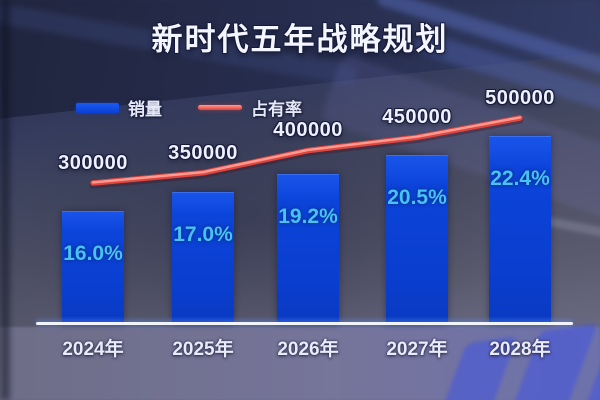  Describe the element at coordinates (308, 249) in the screenshot. I see `sales-bar: 19.2%` at that location.